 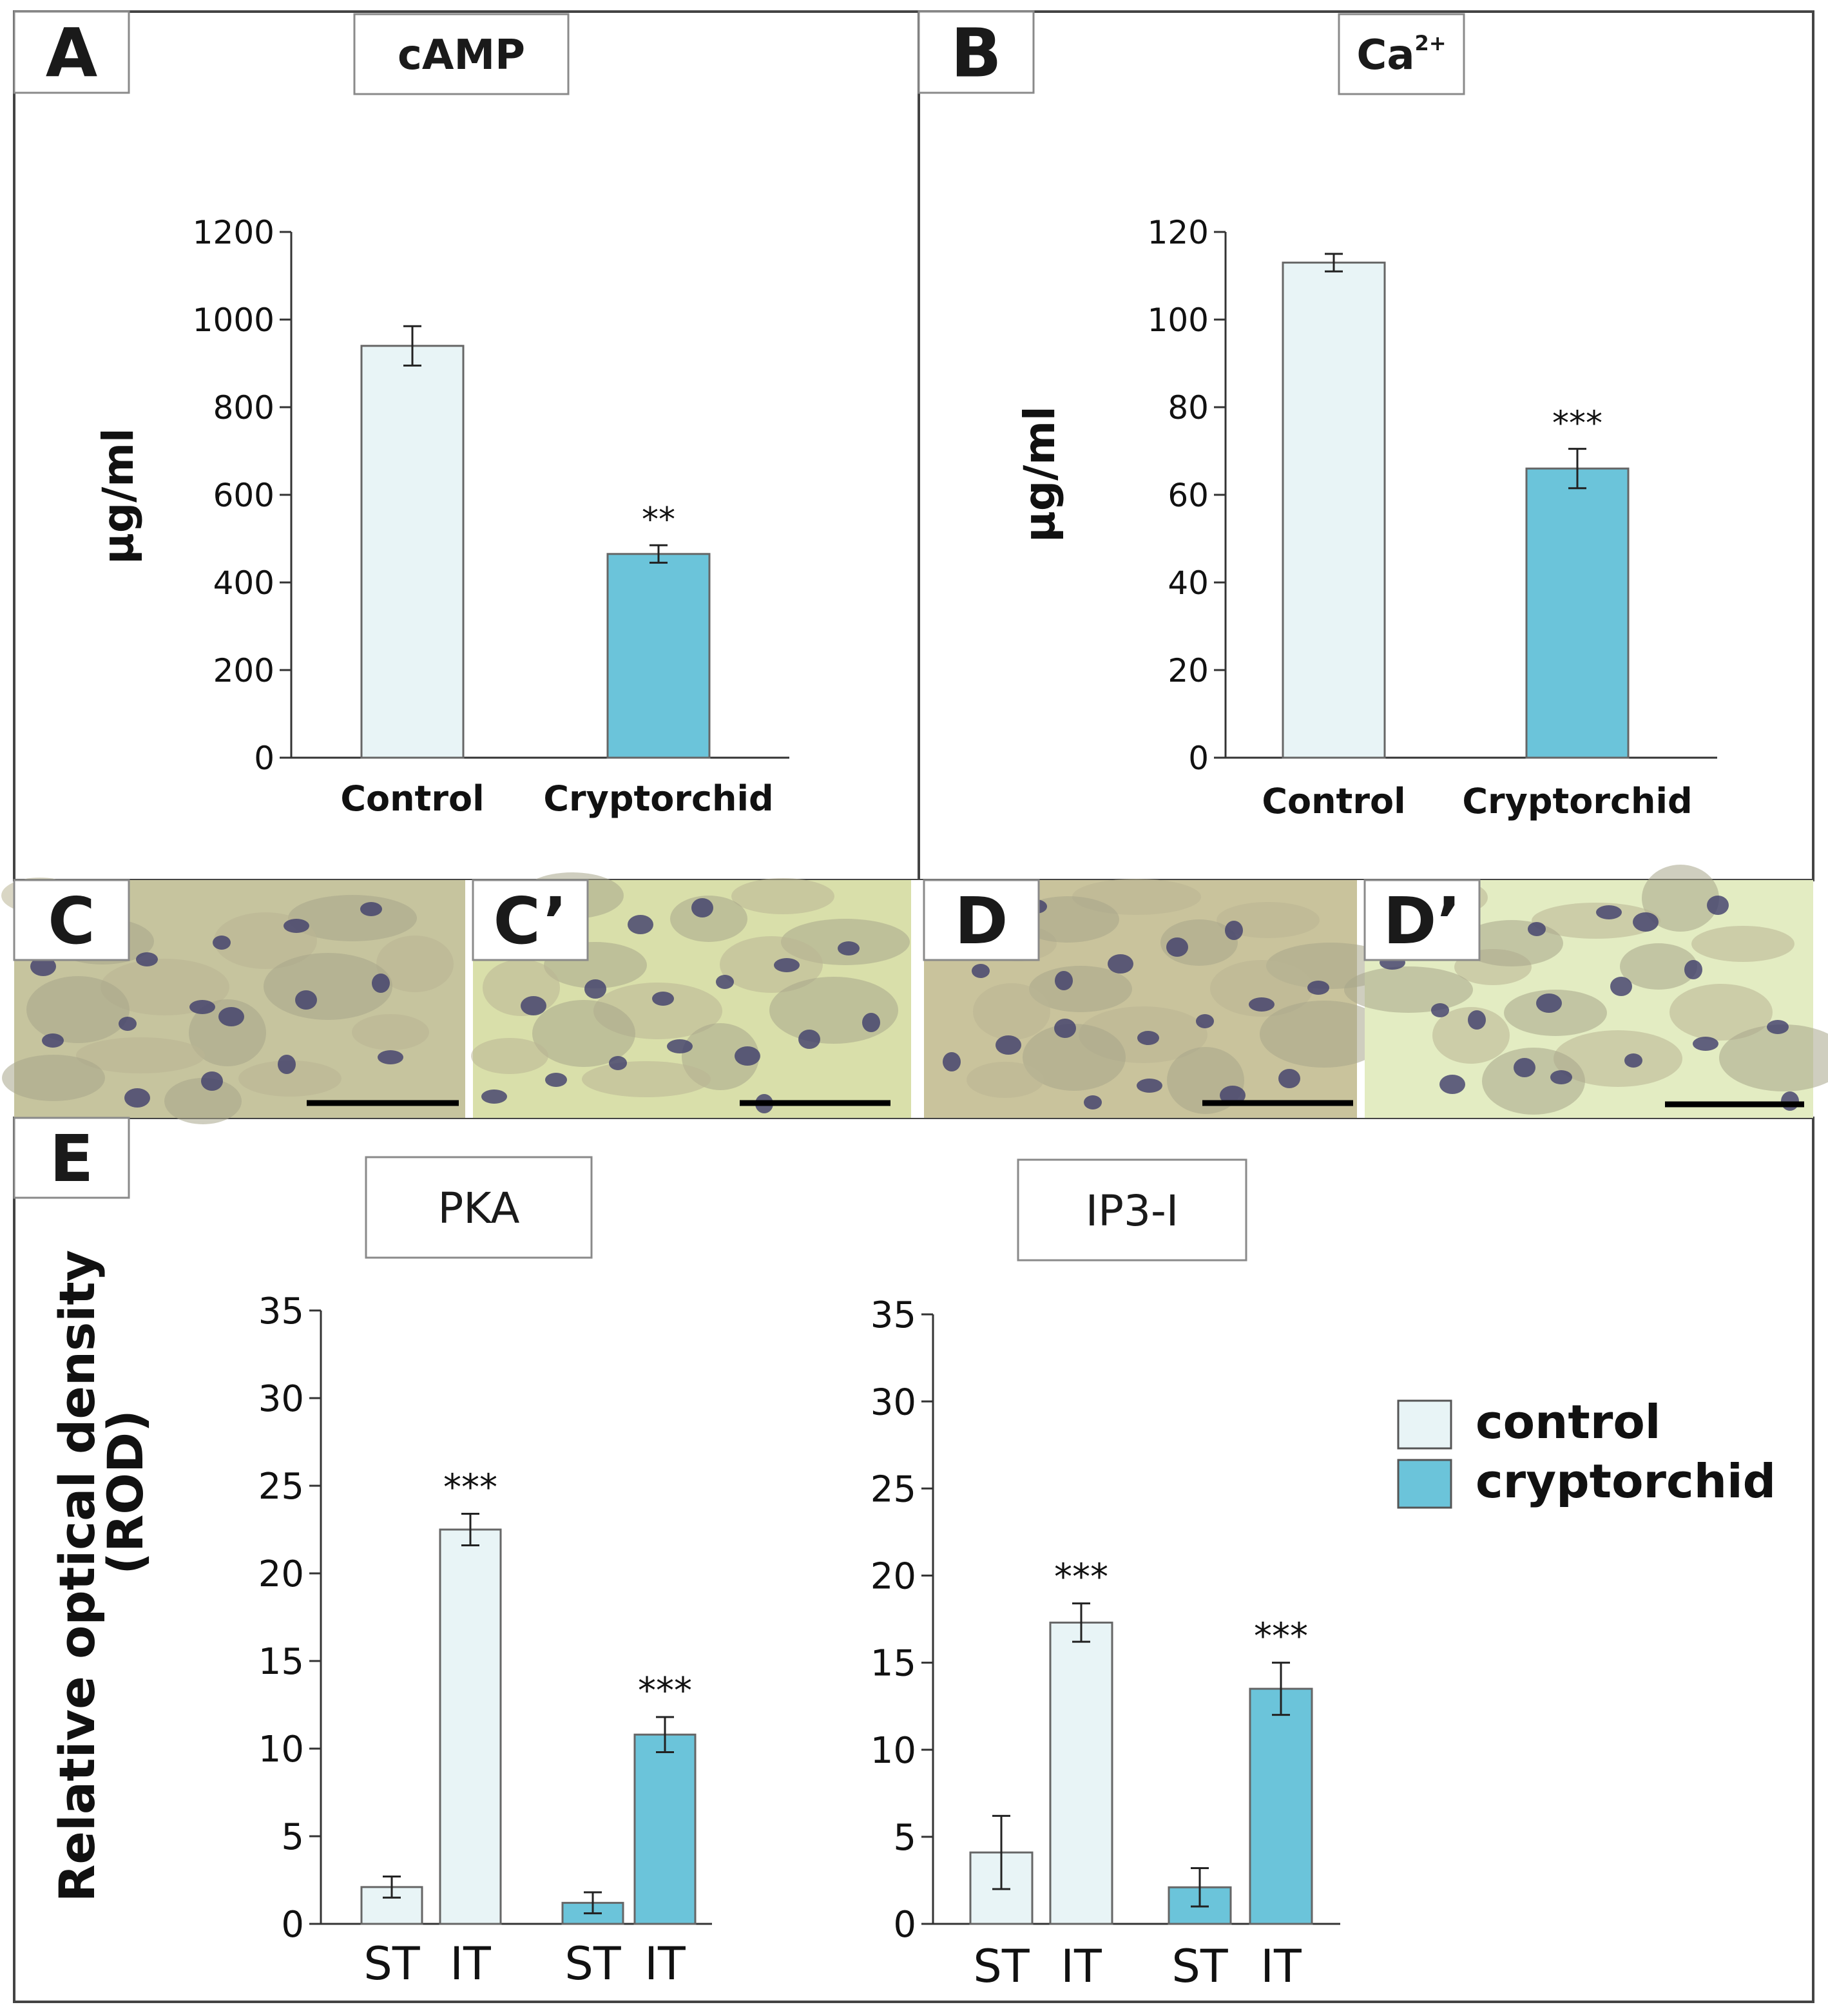 What do you see at coordinates (659, 656) in the screenshot?
I see `bar-cryptorchid` at bounding box center [659, 656].